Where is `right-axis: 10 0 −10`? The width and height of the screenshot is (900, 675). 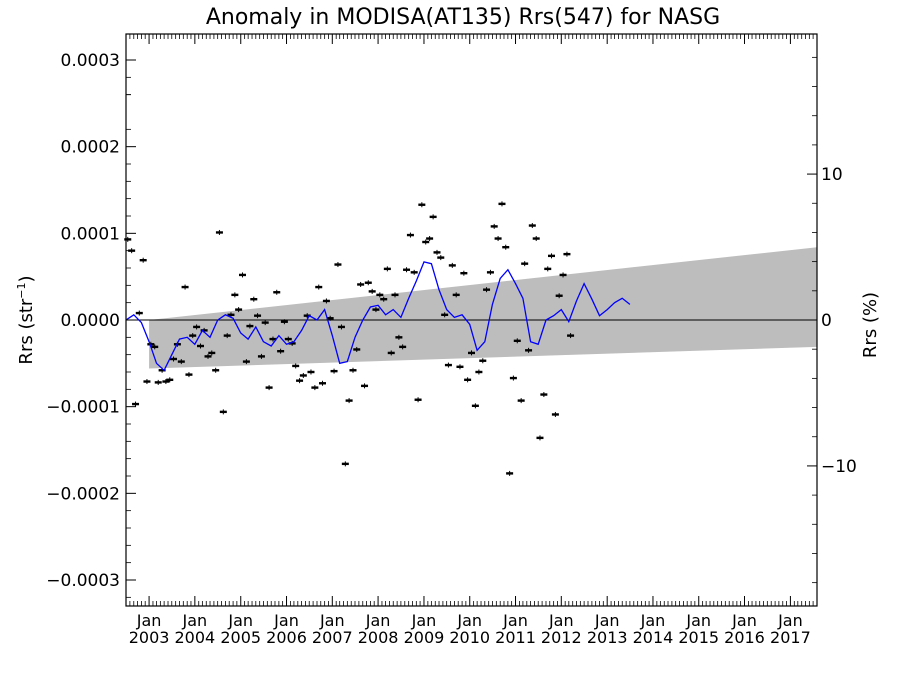
right-axis: 10 0 −10 is located at coordinates (832, 320).